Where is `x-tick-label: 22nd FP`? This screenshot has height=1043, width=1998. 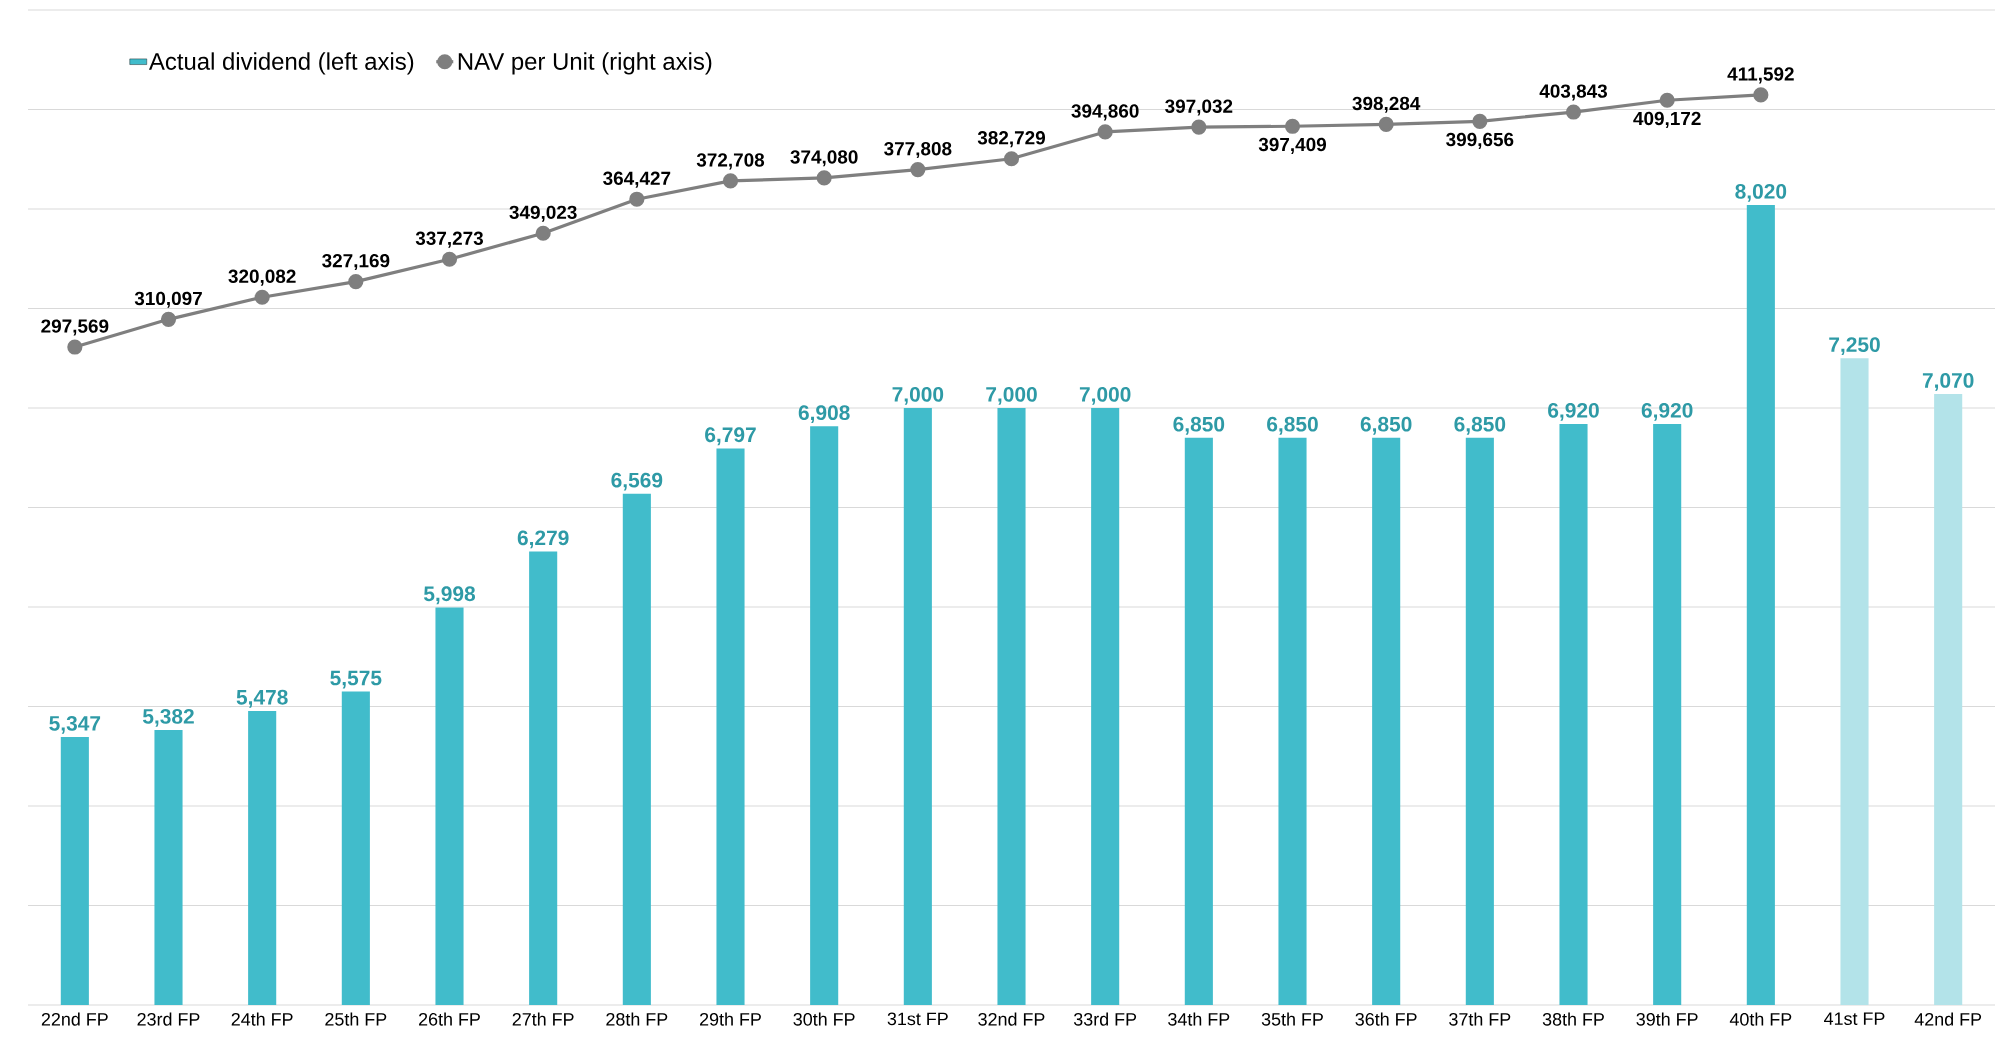
x-tick-label: 22nd FP is located at coordinates (74, 1019).